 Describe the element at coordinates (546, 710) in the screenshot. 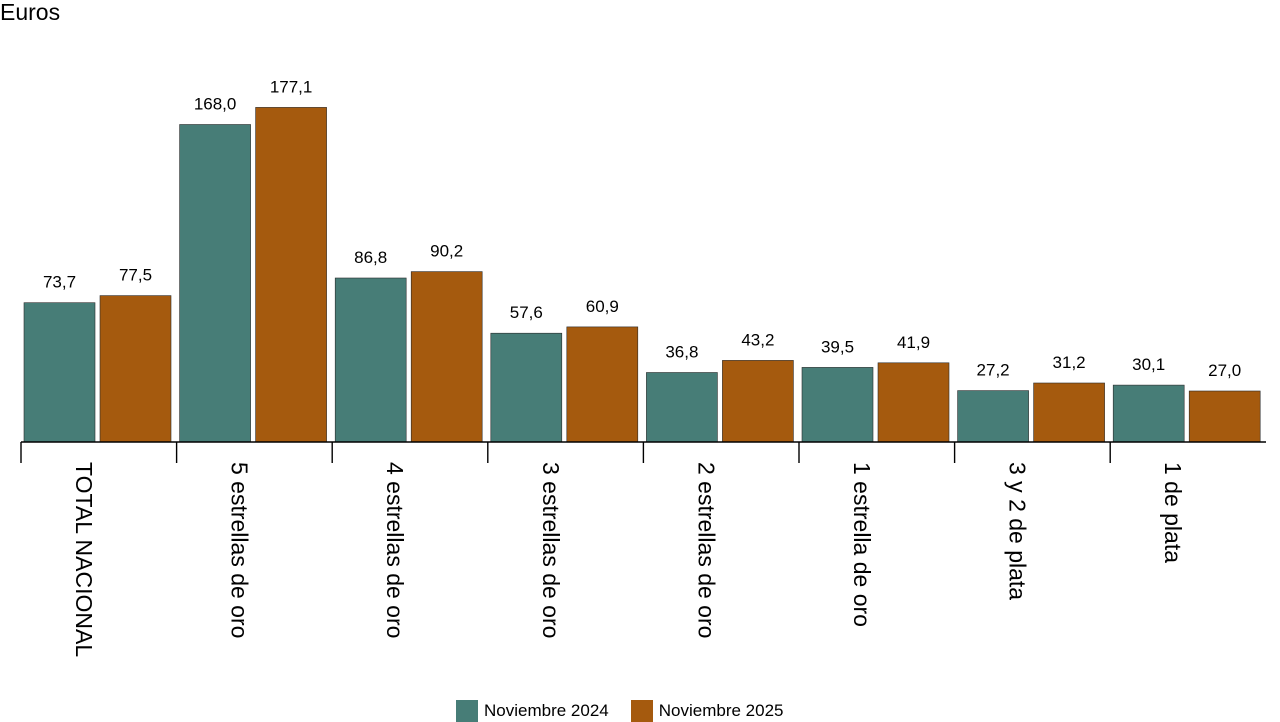

I see `legend-label-series-1: Noviembre 2024` at that location.